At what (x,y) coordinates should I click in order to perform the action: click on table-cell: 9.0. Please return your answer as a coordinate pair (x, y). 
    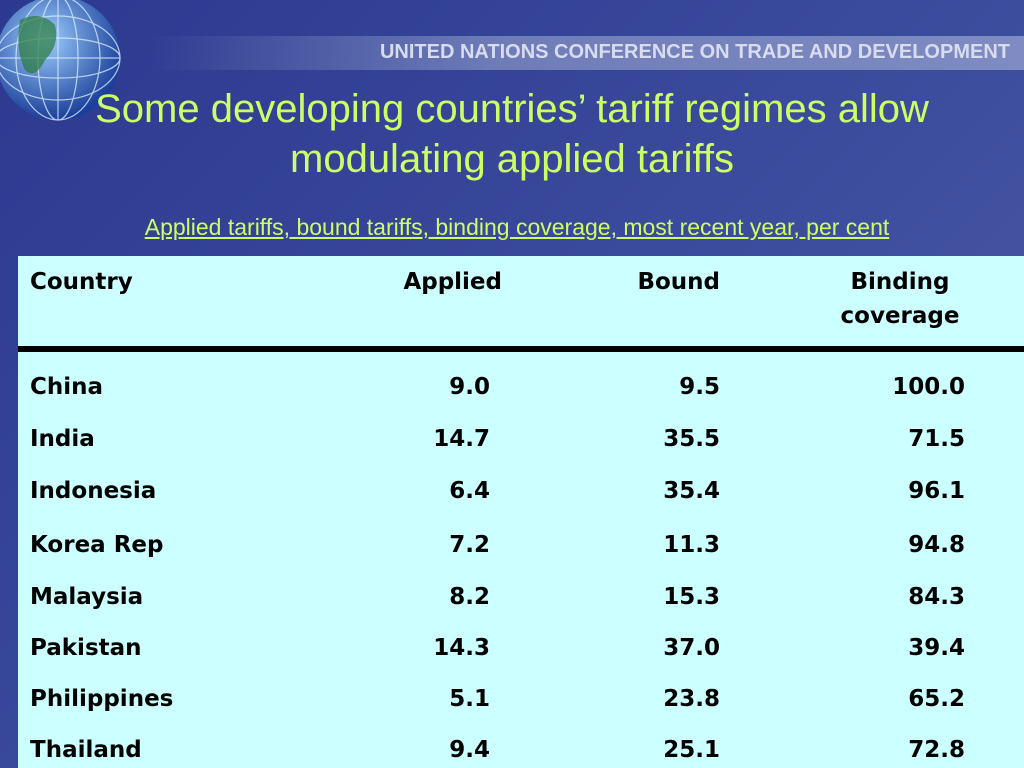
    Looking at the image, I should click on (469, 387).